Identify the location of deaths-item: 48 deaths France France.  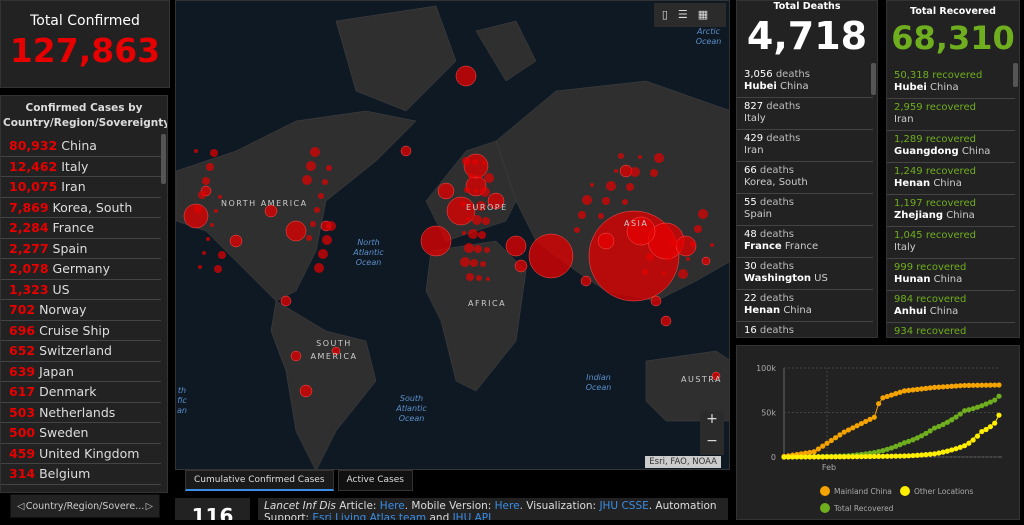
(805, 242).